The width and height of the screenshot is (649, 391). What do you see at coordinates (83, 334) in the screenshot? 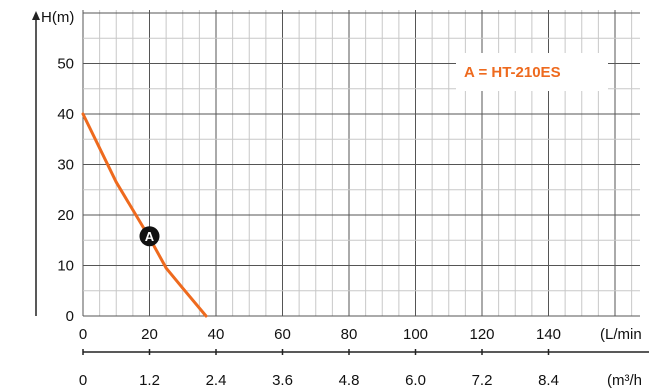
I see `x-tick-label: 0` at bounding box center [83, 334].